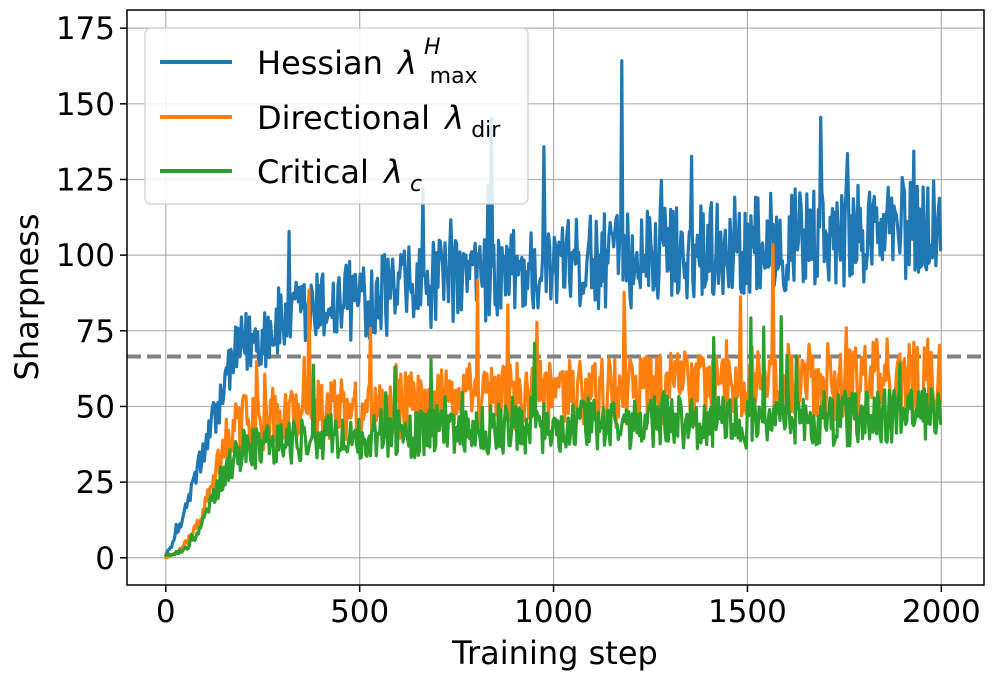 The height and width of the screenshot is (681, 996). I want to click on x-tick-label: 1000, so click(553, 612).